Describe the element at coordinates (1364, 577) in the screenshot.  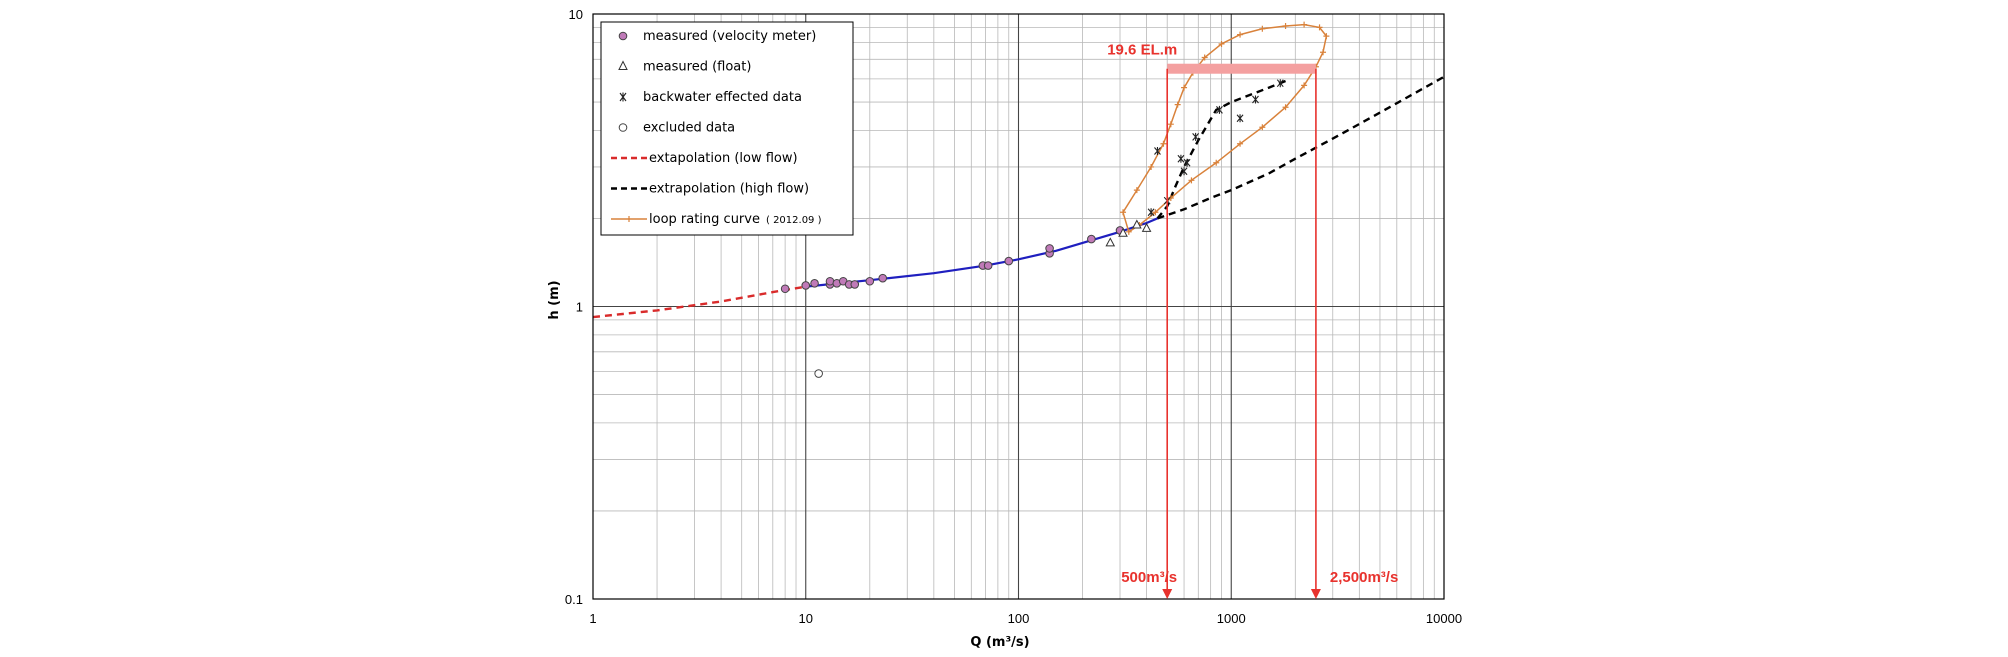
I see `q-high-label: 2,500m³/s` at that location.